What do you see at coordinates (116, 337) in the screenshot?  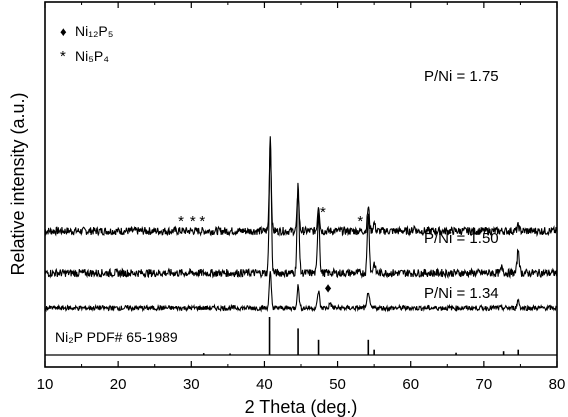 I see `reference-label: Ni₂P PDF# 65-1989` at bounding box center [116, 337].